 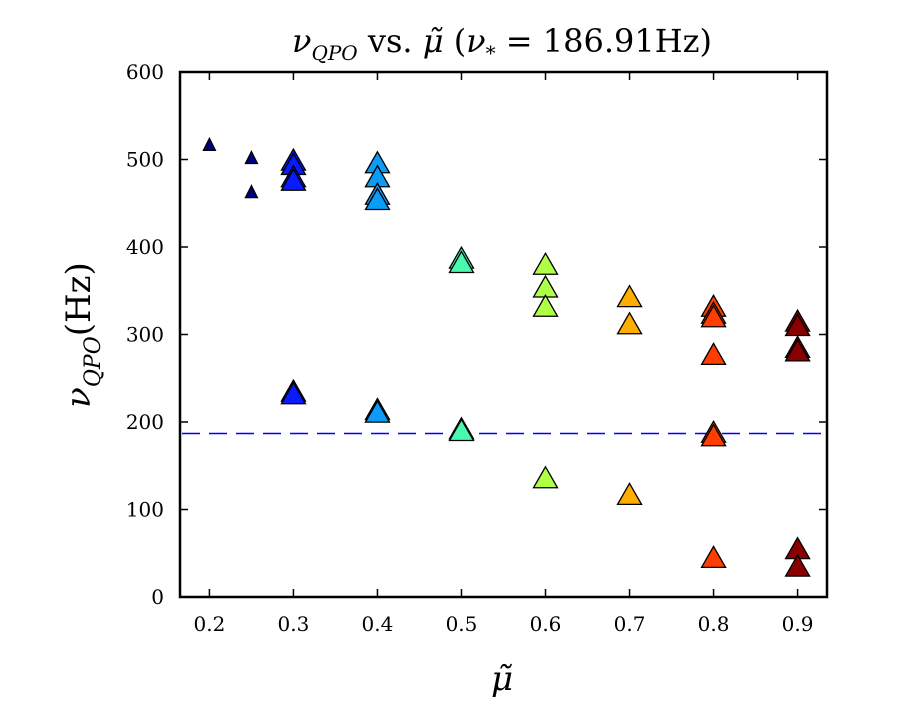 What do you see at coordinates (210, 624) in the screenshot?
I see `x-tick-label: 0.2` at bounding box center [210, 624].